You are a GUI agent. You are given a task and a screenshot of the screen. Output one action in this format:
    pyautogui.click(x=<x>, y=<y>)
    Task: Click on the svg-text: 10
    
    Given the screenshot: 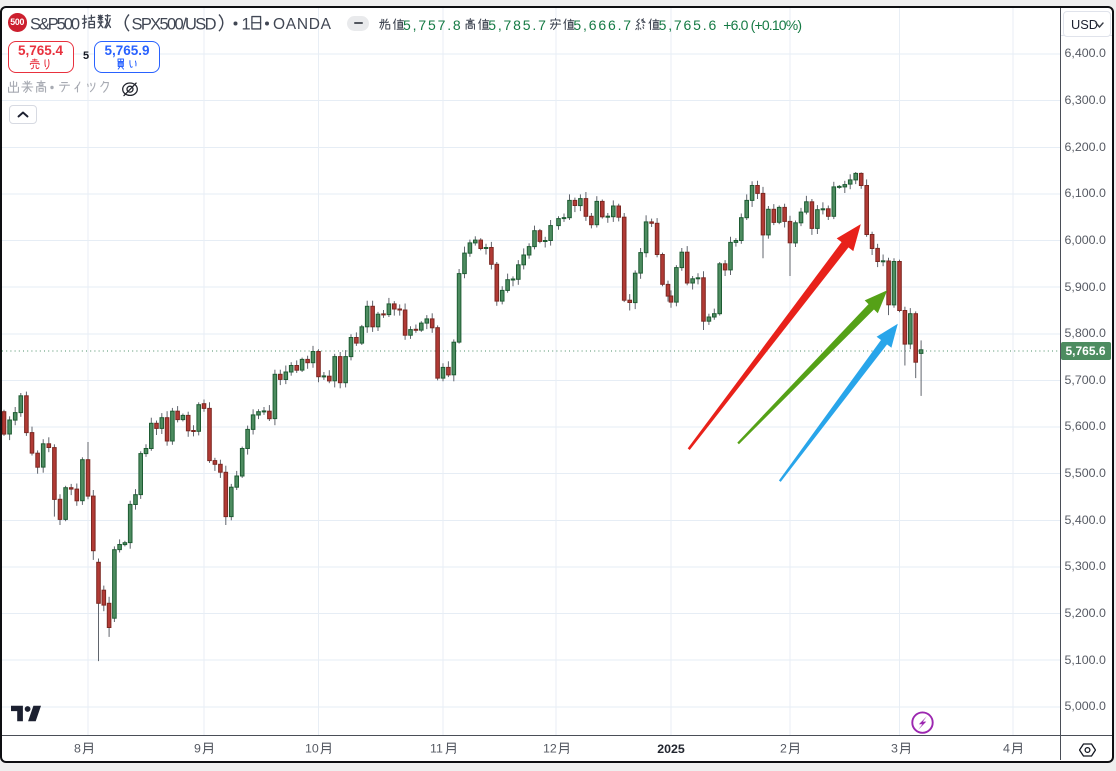 What is the action you would take?
    pyautogui.click(x=312, y=749)
    